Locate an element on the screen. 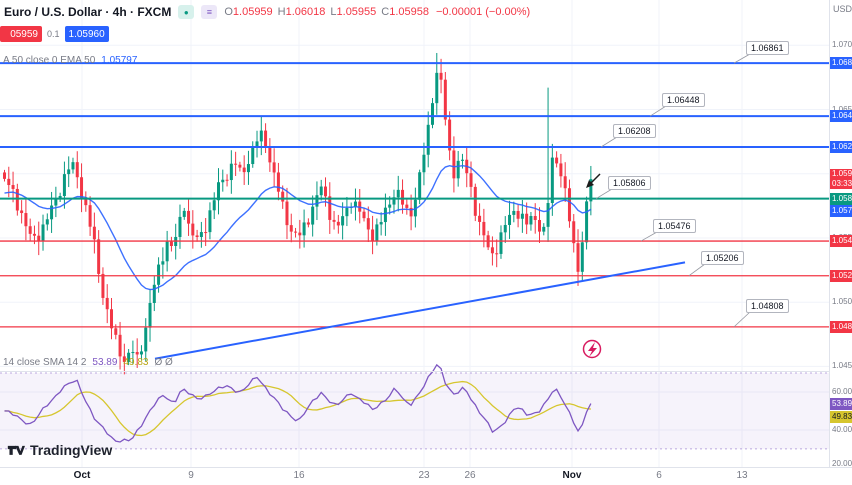  price-level-axis-box: 1.05806 is located at coordinates (841, 198).